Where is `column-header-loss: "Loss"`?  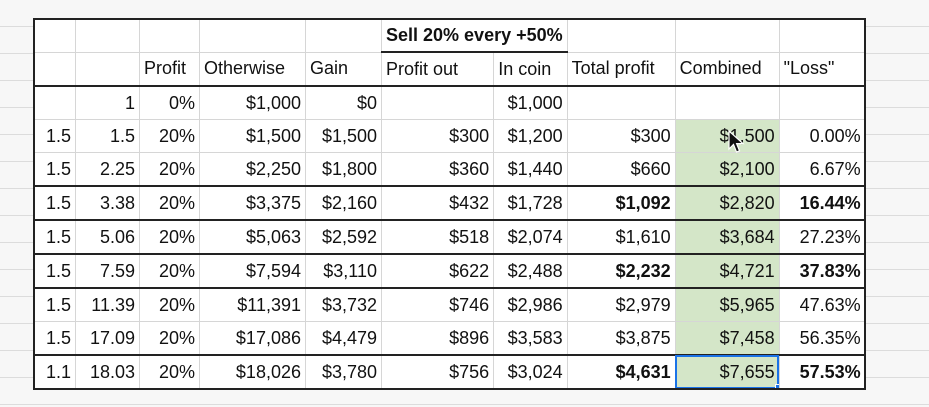 column-header-loss: "Loss" is located at coordinates (822, 69).